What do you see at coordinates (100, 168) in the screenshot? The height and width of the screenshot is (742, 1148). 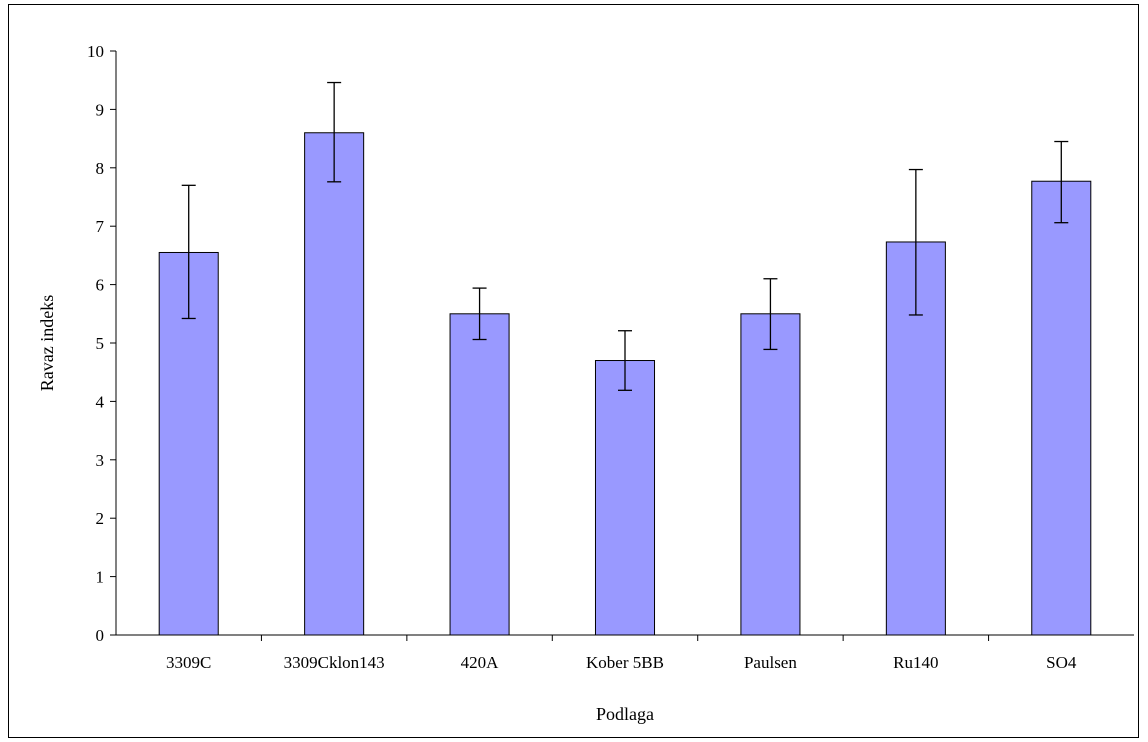 I see `y-tick-label-8: 8` at bounding box center [100, 168].